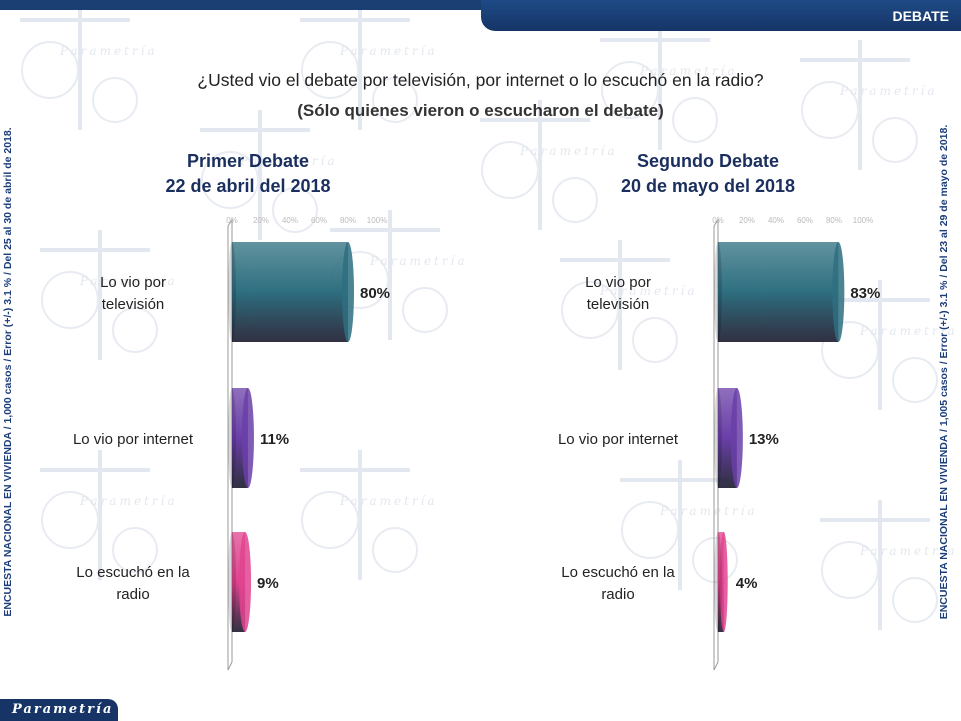 This screenshot has height=721, width=961. What do you see at coordinates (708, 186) in the screenshot?
I see `chart-2-subtitle: 20 de mayo del 2018` at bounding box center [708, 186].